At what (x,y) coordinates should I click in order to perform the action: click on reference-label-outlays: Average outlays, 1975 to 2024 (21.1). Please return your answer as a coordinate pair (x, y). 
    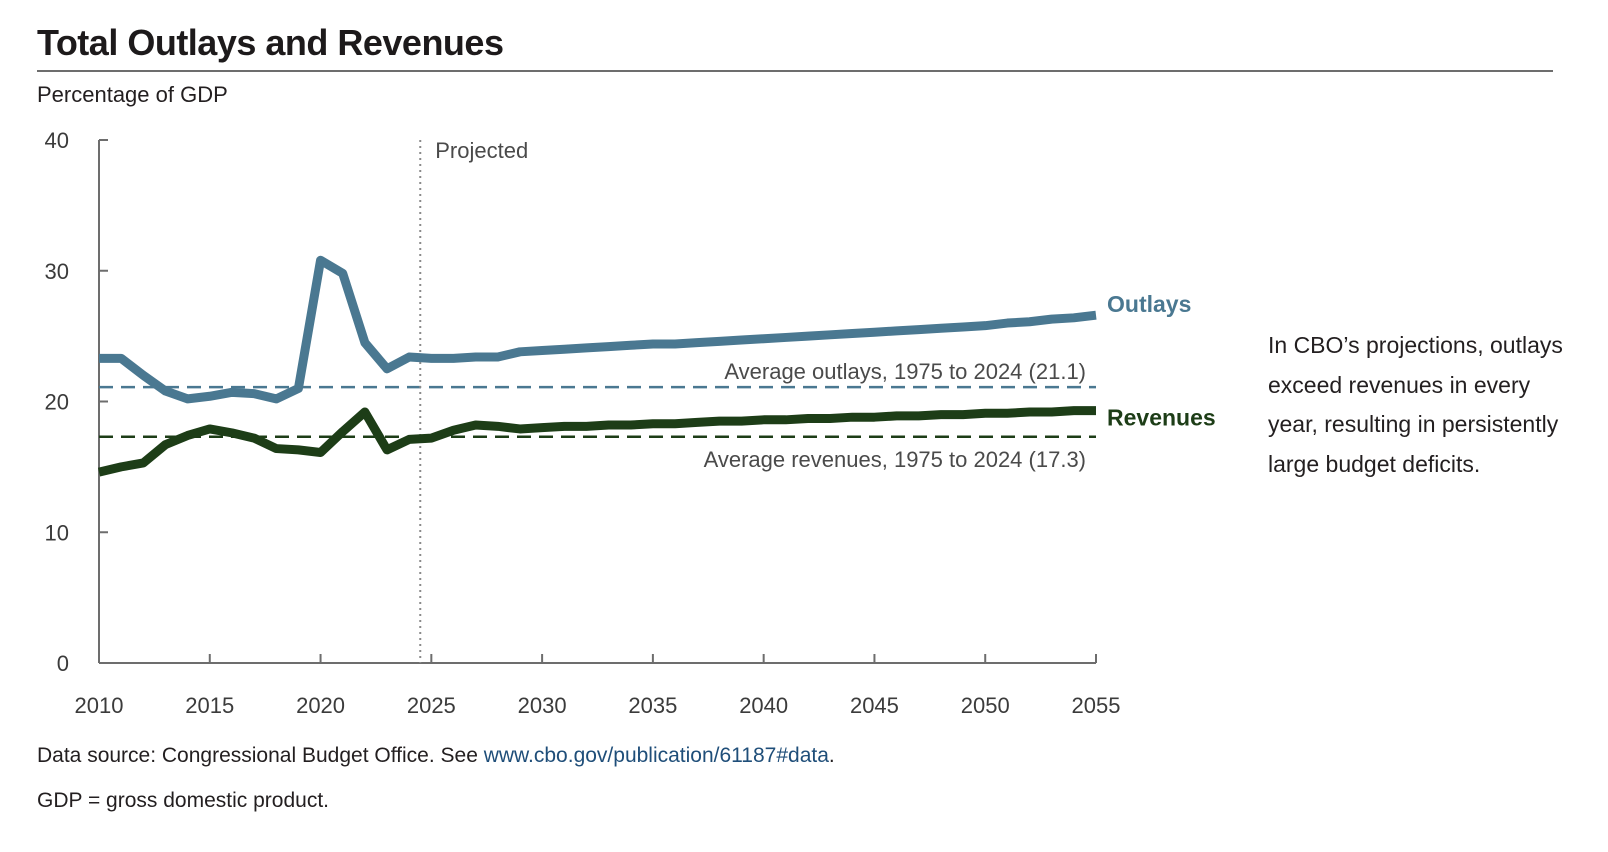
    Looking at the image, I should click on (905, 371).